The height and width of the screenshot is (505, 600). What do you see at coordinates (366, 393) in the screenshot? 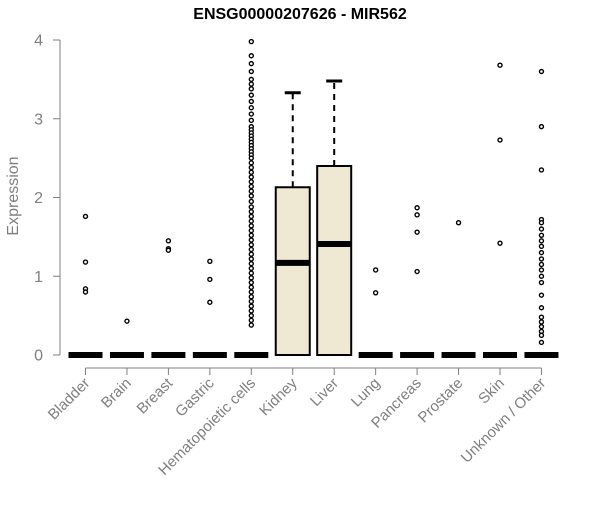
I see `x-tick-label: Lung` at bounding box center [366, 393].